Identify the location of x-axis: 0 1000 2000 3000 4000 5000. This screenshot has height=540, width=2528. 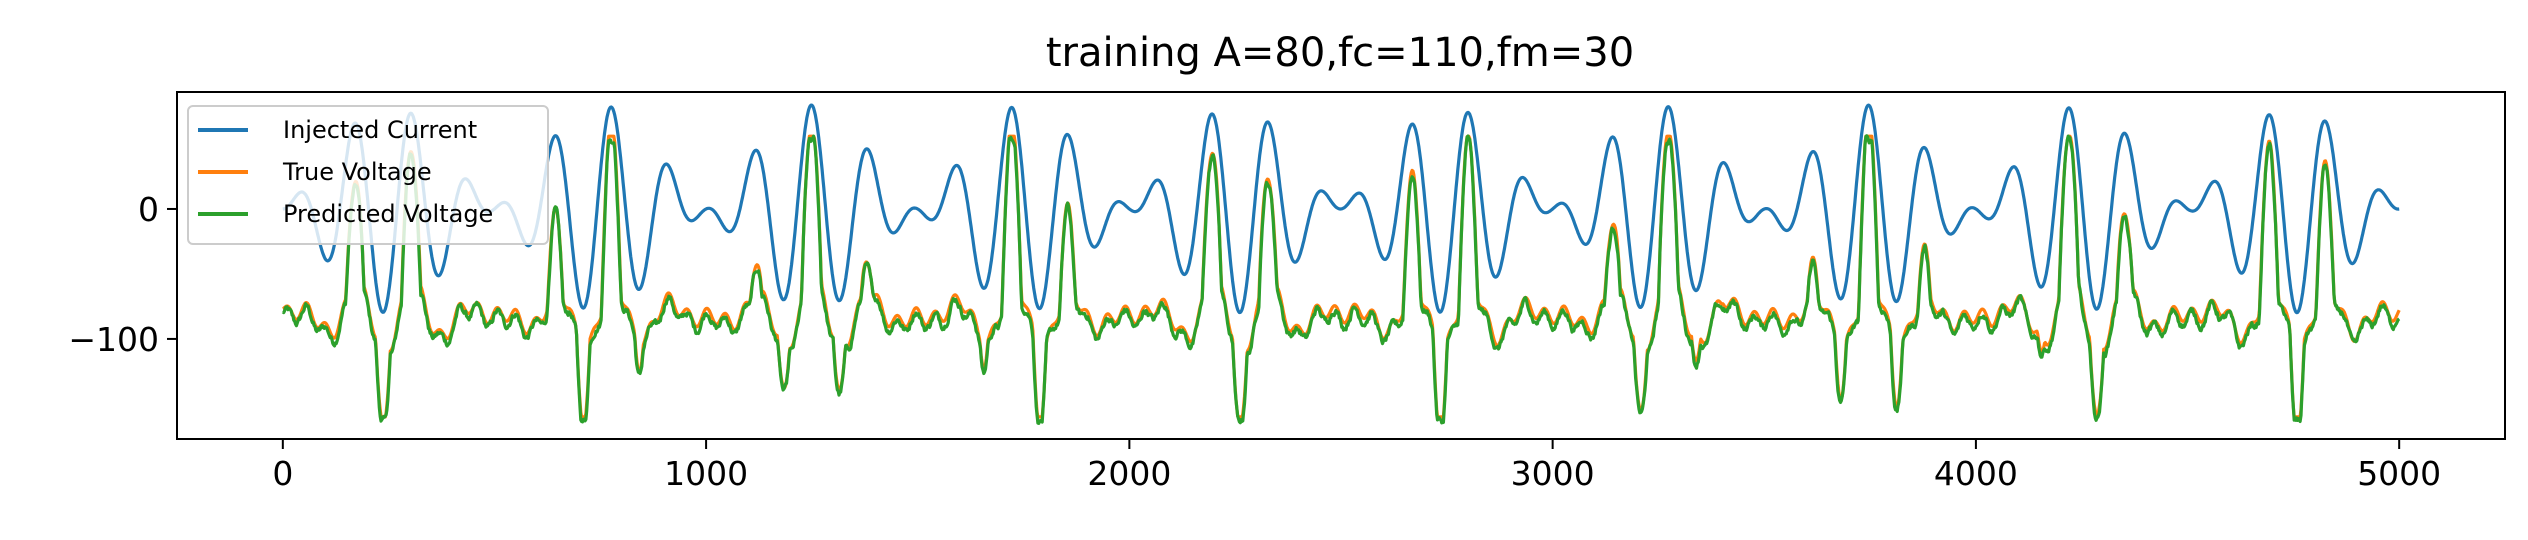
(1356, 466).